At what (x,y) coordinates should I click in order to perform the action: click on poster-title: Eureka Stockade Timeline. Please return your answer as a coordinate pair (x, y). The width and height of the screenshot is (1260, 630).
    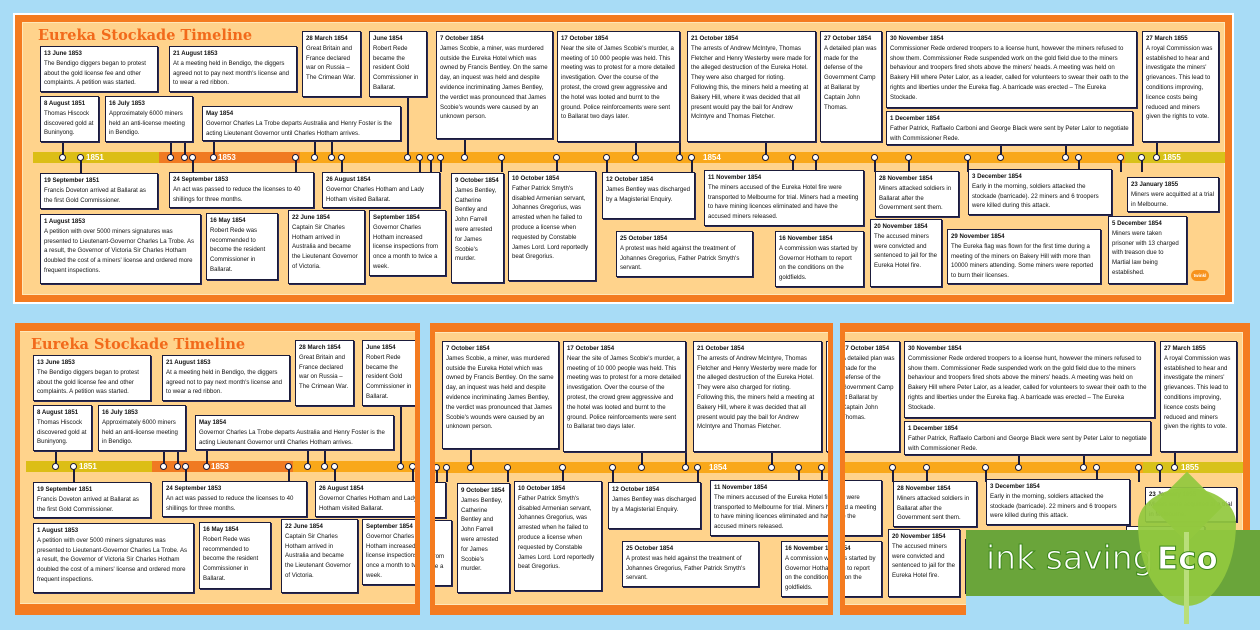
    Looking at the image, I should click on (145, 35).